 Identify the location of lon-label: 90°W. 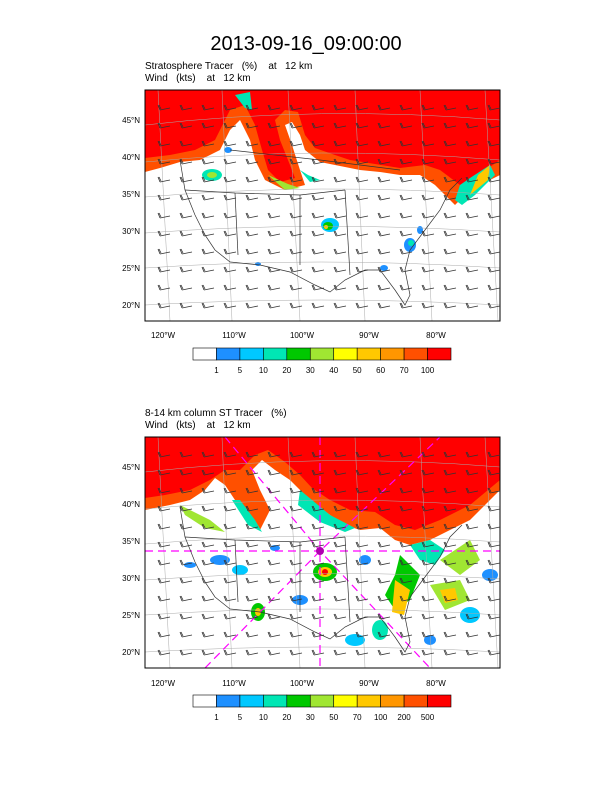
(369, 683).